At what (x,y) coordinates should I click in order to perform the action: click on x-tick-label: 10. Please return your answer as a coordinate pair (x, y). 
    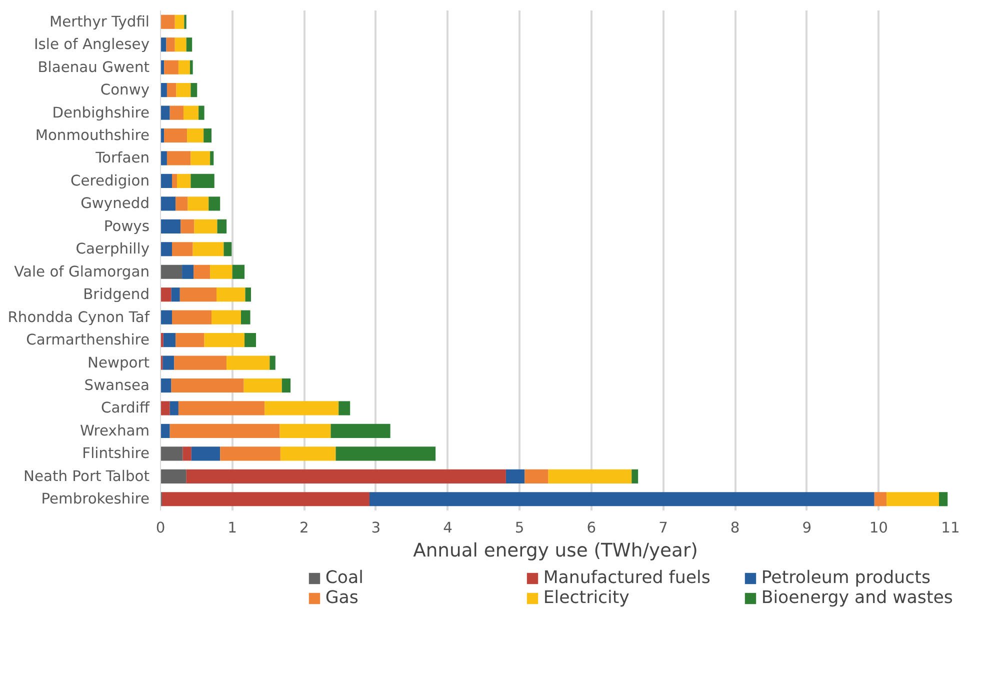
    Looking at the image, I should click on (878, 528).